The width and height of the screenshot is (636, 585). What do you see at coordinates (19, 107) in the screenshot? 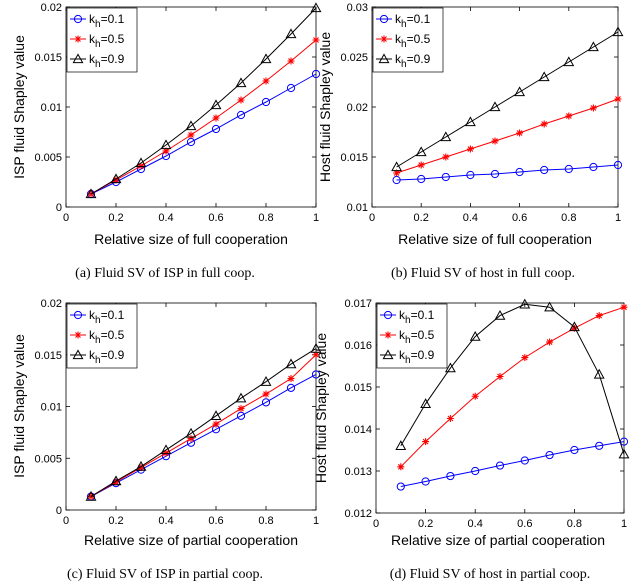
I see `y-axis-label: ISP fluid Shapley value` at bounding box center [19, 107].